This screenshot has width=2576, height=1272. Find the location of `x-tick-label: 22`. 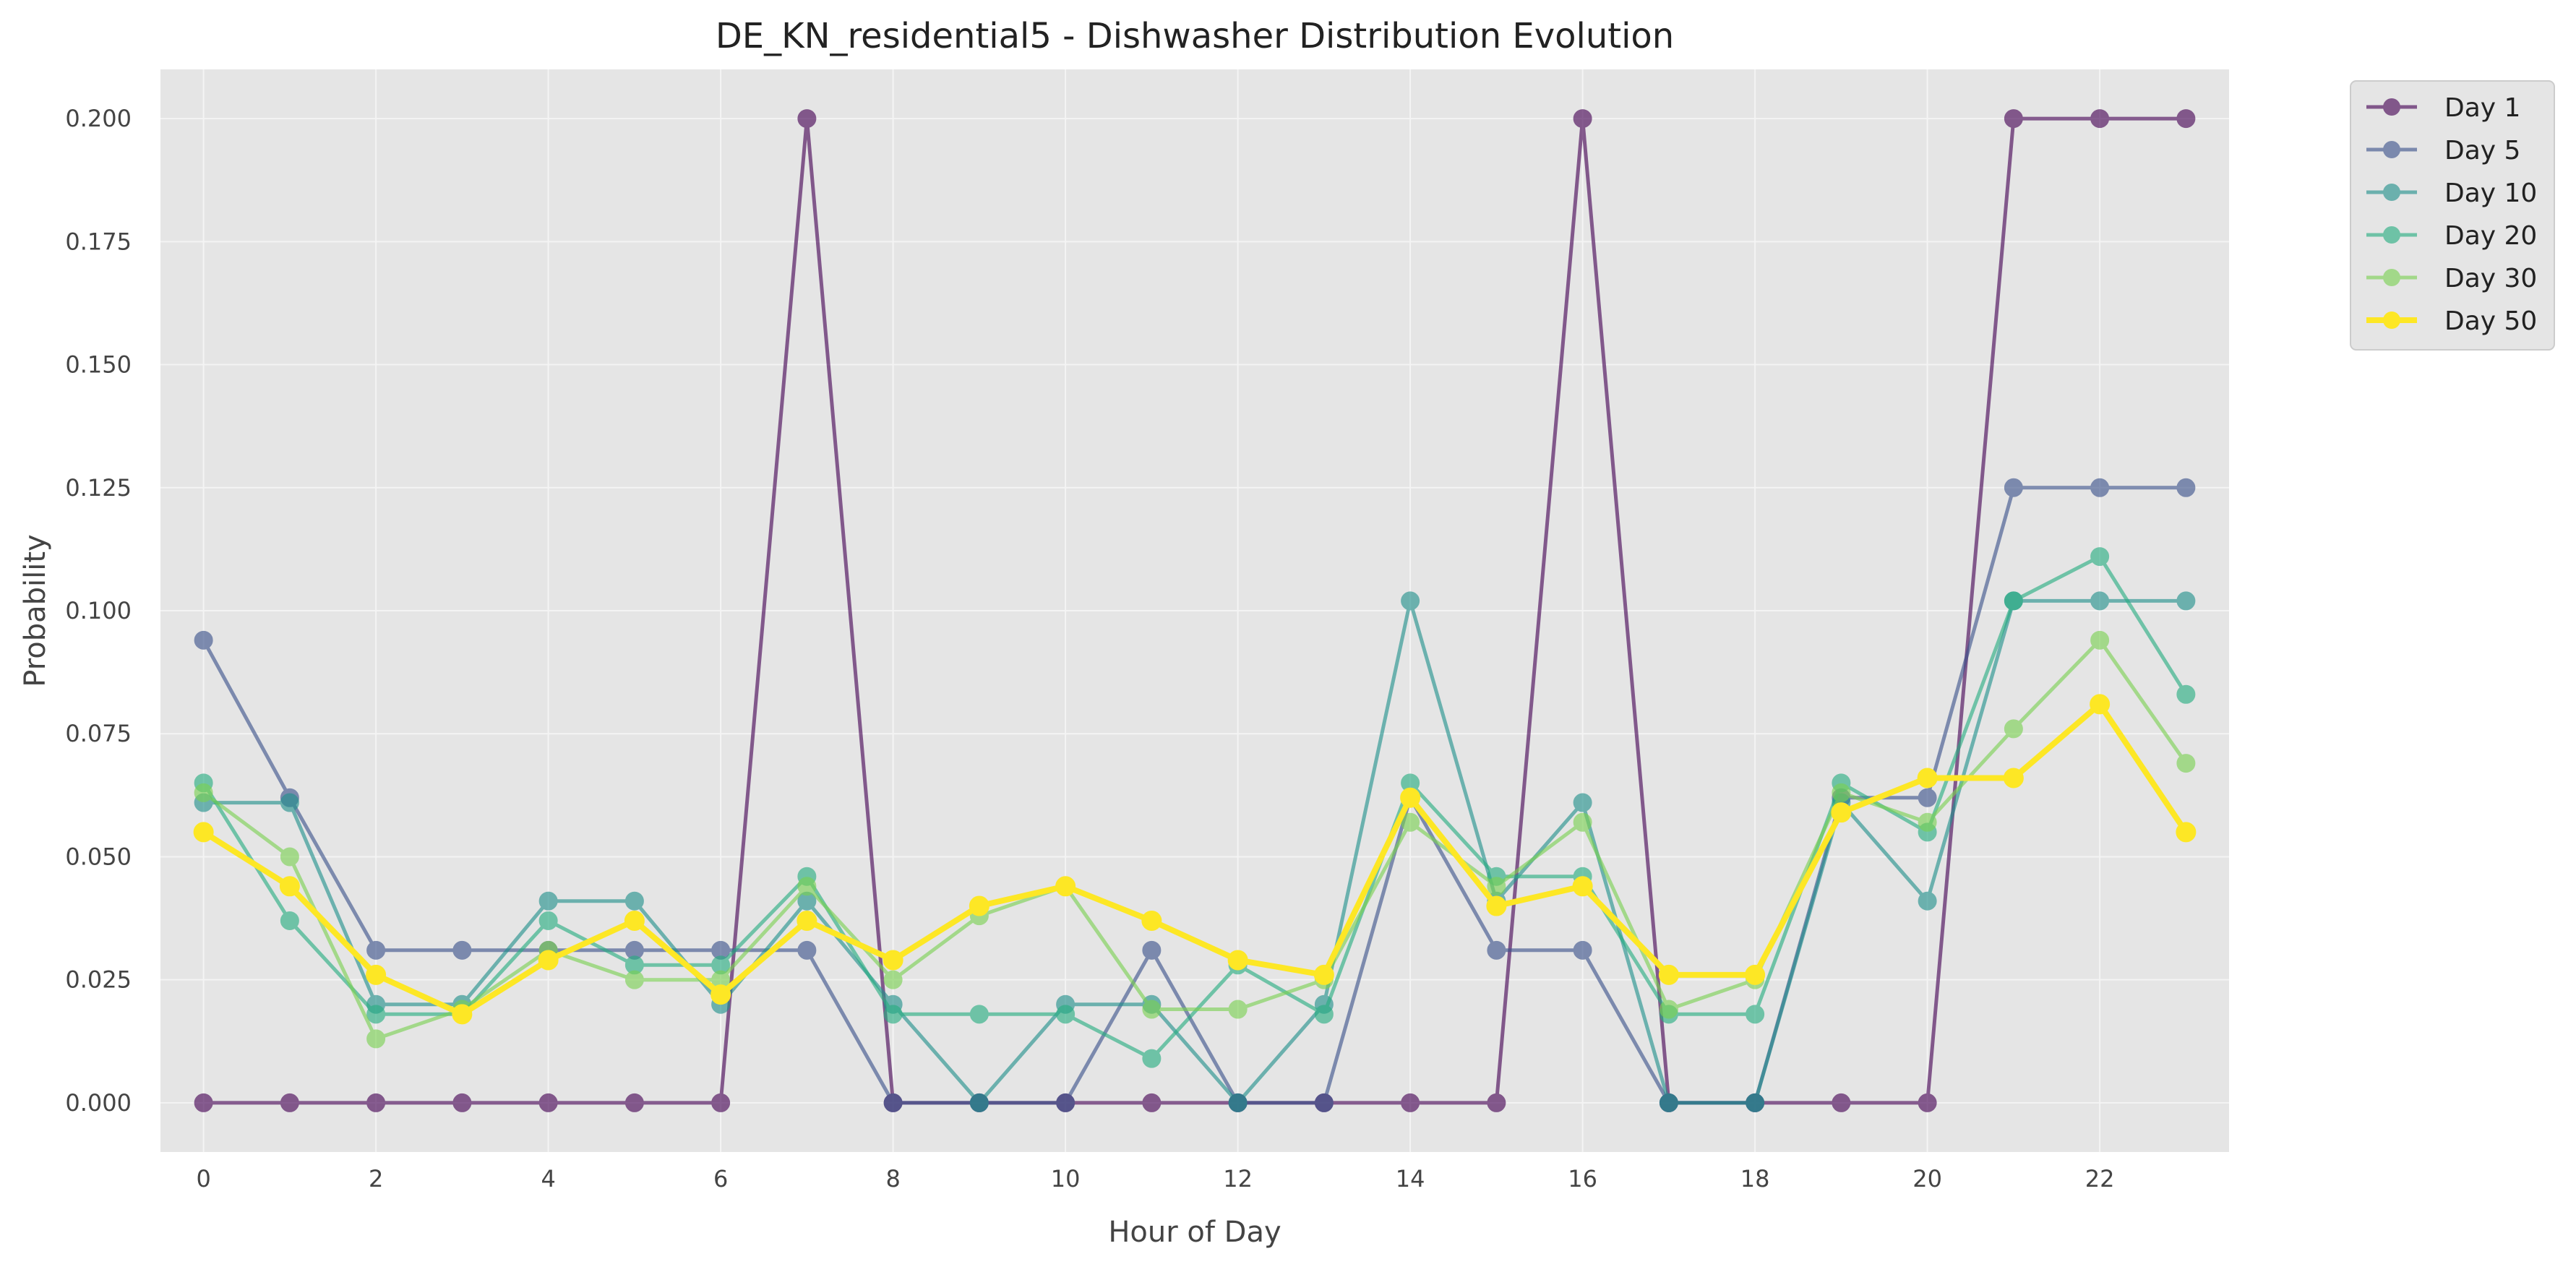

x-tick-label: 22 is located at coordinates (2100, 1178).